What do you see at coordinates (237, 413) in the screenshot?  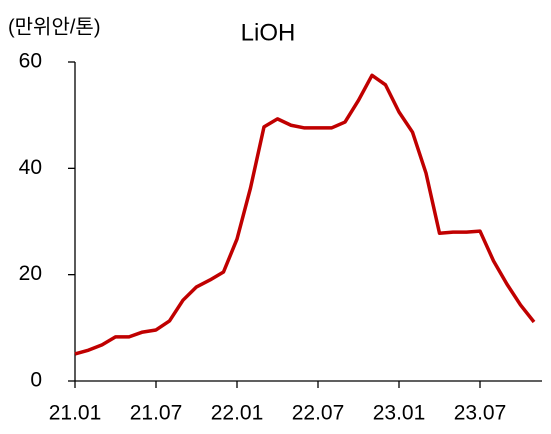 I see `x-tick-label: 22.01` at bounding box center [237, 413].